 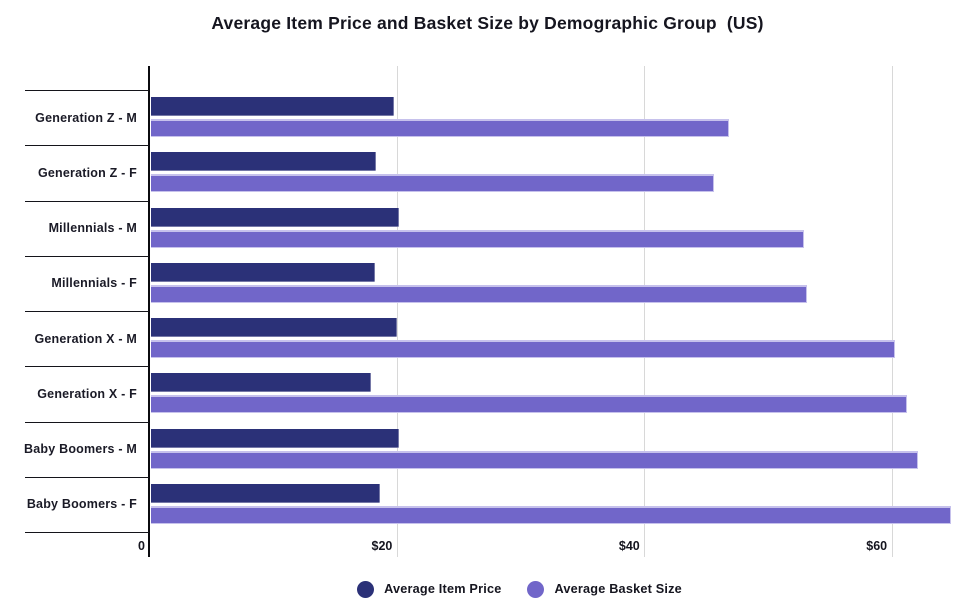 What do you see at coordinates (487, 393) in the screenshot?
I see `category-row: Generation X - F` at bounding box center [487, 393].